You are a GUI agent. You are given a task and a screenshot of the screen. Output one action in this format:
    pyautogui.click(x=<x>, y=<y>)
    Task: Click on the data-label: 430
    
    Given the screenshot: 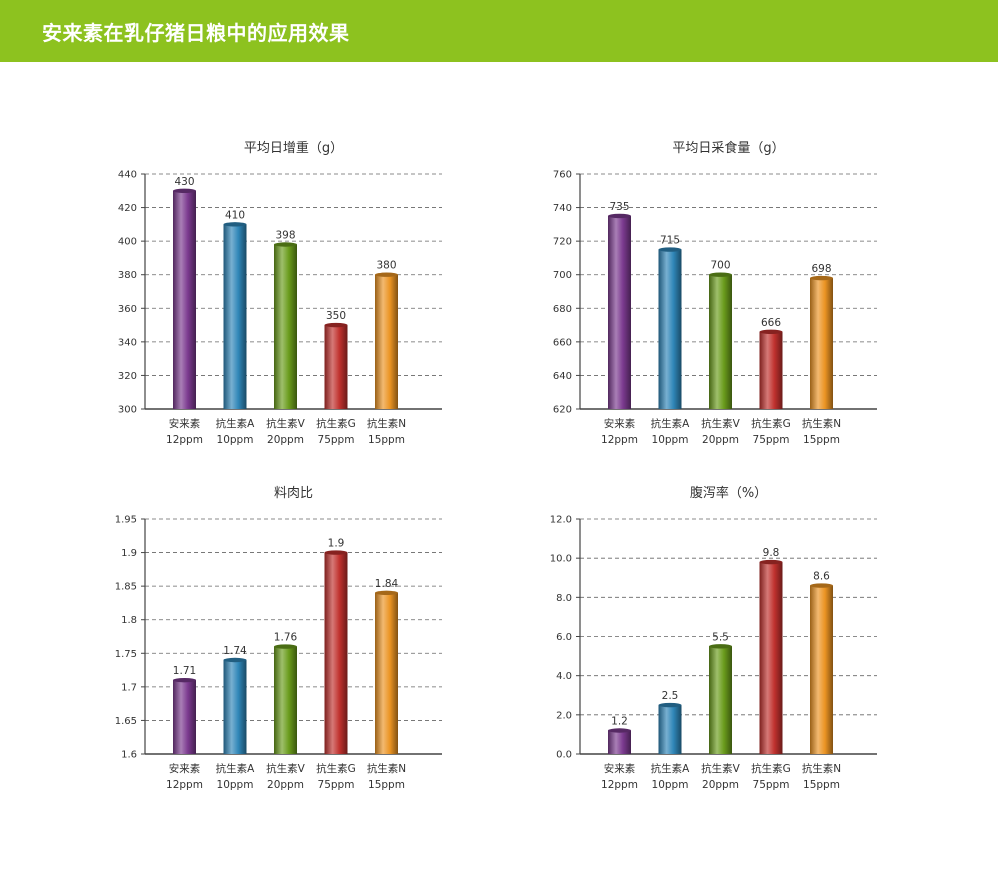 What is the action you would take?
    pyautogui.click(x=184, y=182)
    